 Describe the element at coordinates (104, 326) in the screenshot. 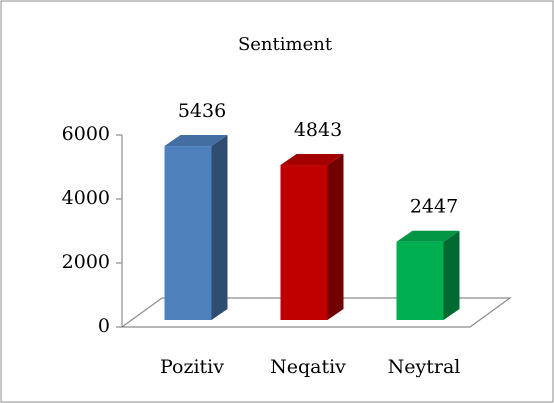

I see `y-tick-label: 0` at that location.